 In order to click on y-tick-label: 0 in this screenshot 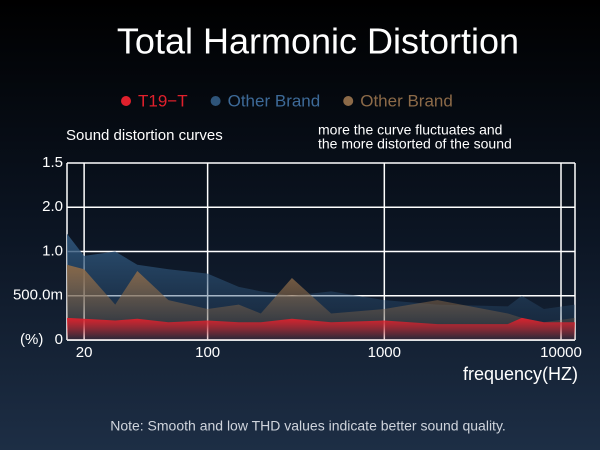, I will do `click(59, 339)`.